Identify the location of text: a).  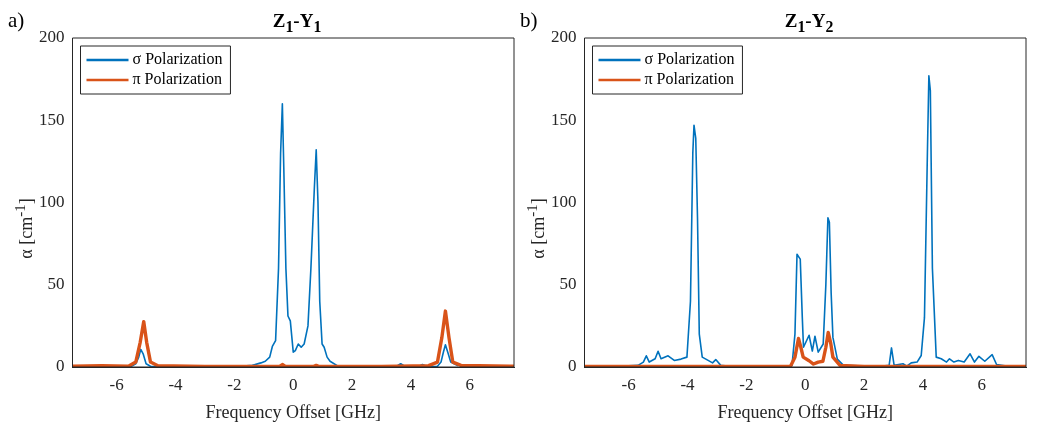
(16, 20).